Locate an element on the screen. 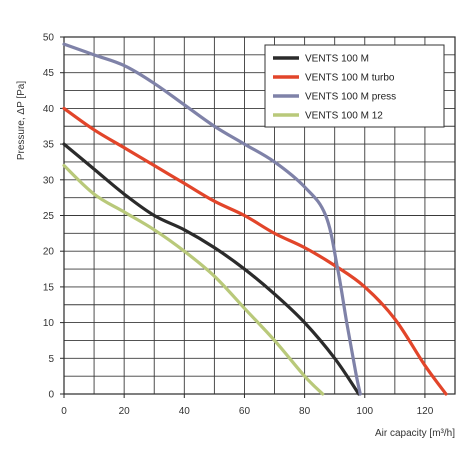  legend-label: VENTS 100 M press is located at coordinates (350, 97).